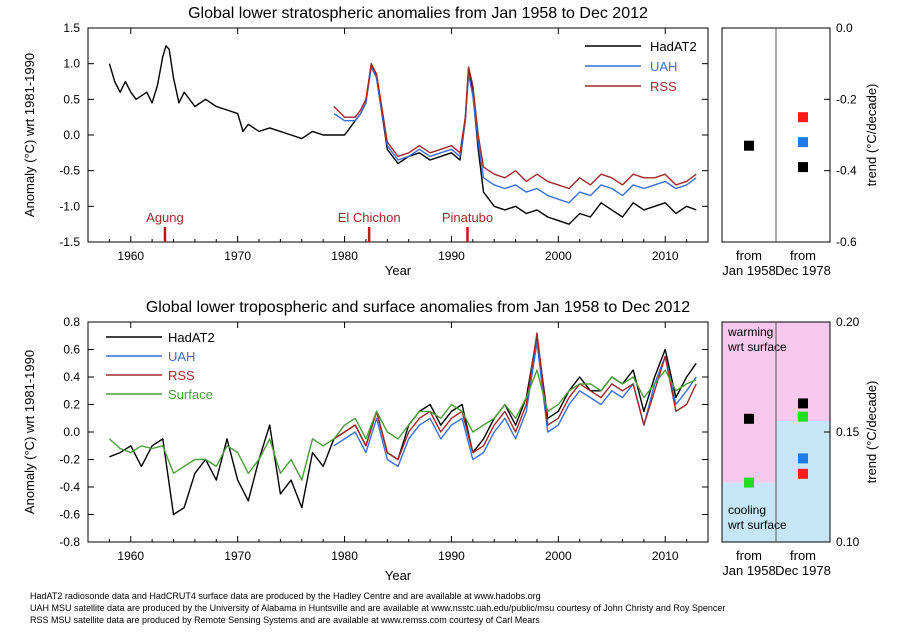 Image resolution: width=900 pixels, height=641 pixels. Describe the element at coordinates (71, 64) in the screenshot. I see `y-tick-label: 1.0` at that location.